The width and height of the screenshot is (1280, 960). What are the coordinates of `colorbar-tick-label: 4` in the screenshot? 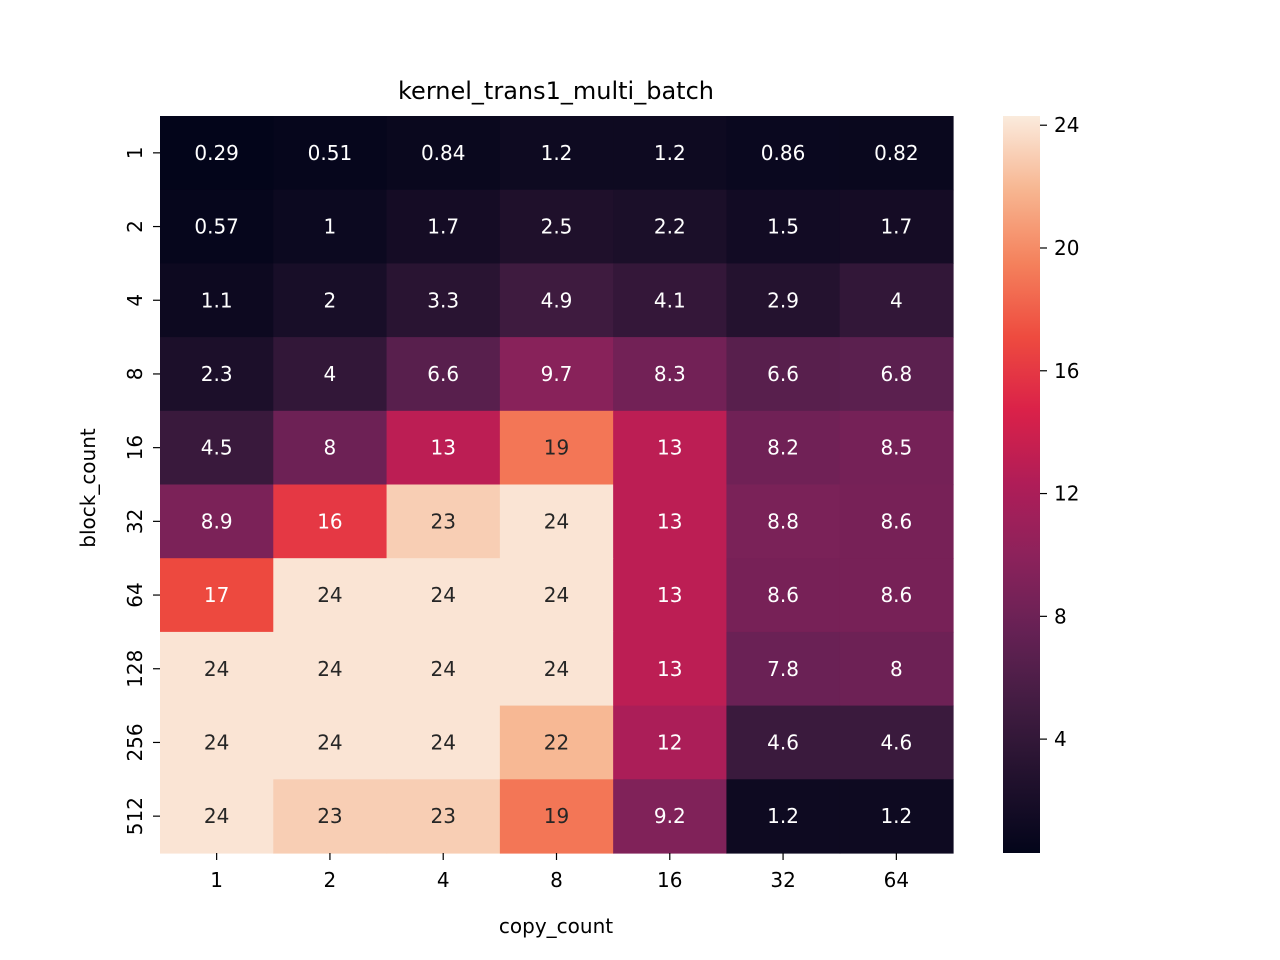 It's located at (1060, 739).